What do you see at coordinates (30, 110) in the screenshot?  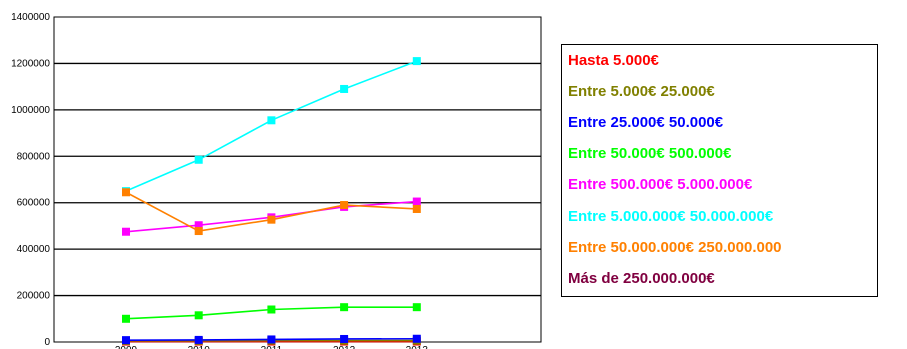 I see `y-tick-label: 1000000` at bounding box center [30, 110].